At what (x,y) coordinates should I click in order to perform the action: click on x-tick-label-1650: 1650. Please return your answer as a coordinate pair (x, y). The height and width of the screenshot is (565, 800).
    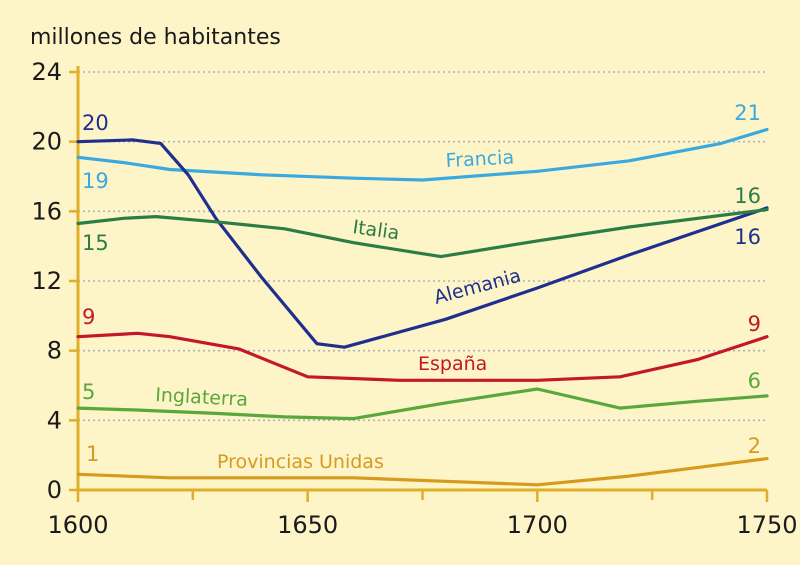
    Looking at the image, I should click on (307, 525).